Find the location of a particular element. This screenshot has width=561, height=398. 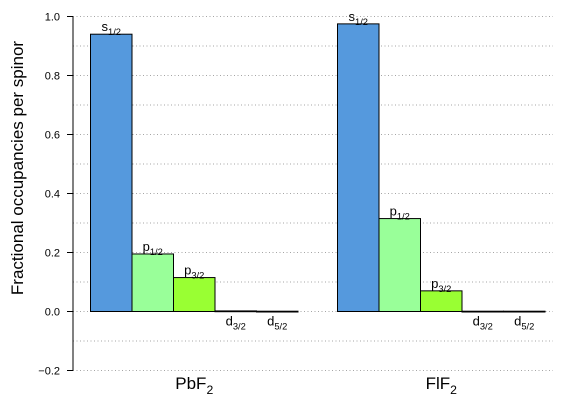

y-tick-label: 0.0 is located at coordinates (52, 313).